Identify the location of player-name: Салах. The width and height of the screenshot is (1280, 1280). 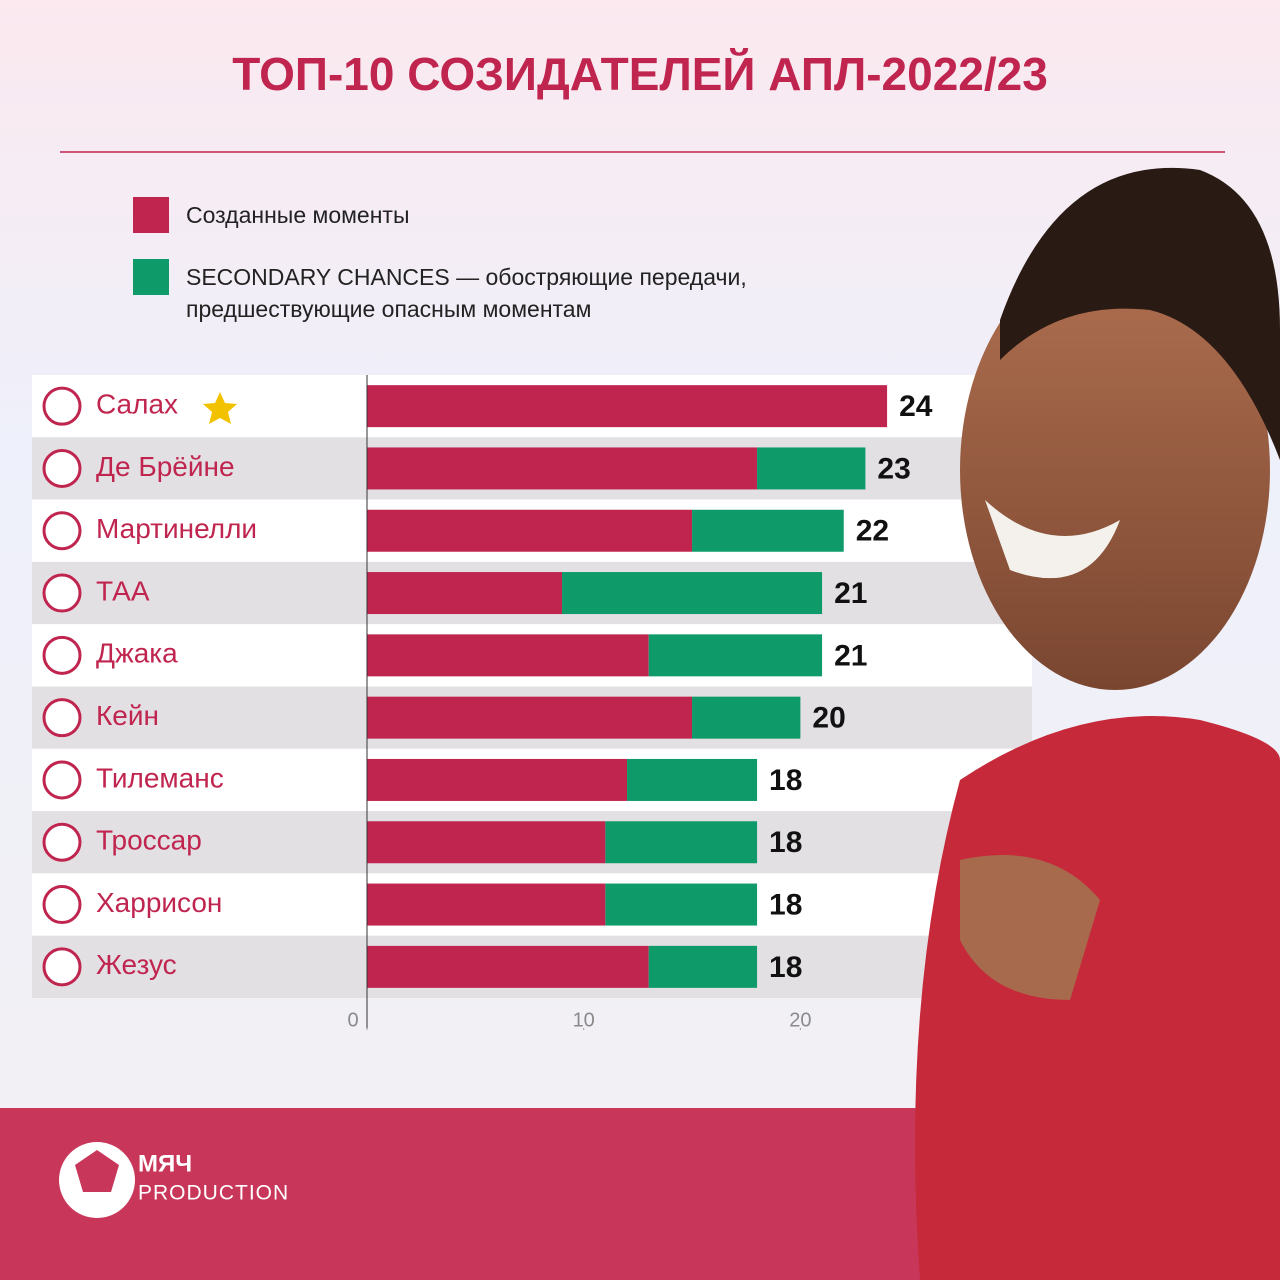
(137, 404).